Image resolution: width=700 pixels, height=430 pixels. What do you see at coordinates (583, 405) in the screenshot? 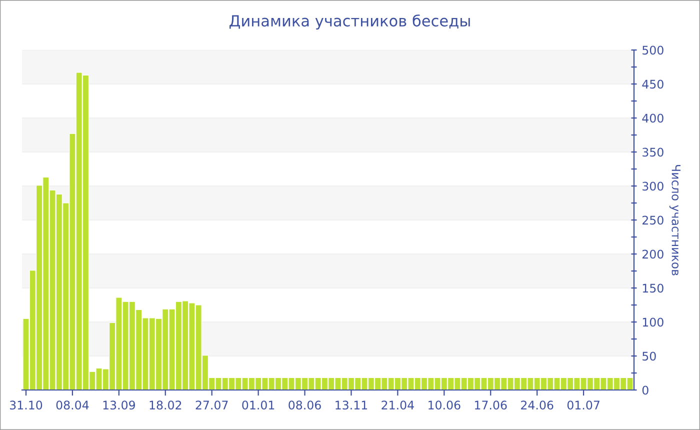
I see `x-tick-label: 01.07` at bounding box center [583, 405].